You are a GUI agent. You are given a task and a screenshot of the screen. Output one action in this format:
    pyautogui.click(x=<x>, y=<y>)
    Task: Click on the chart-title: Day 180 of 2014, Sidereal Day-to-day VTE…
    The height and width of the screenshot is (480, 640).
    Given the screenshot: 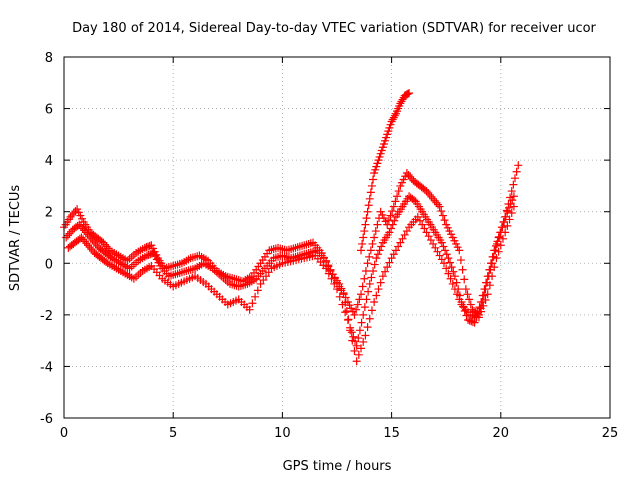 What is the action you would take?
    pyautogui.click(x=334, y=28)
    